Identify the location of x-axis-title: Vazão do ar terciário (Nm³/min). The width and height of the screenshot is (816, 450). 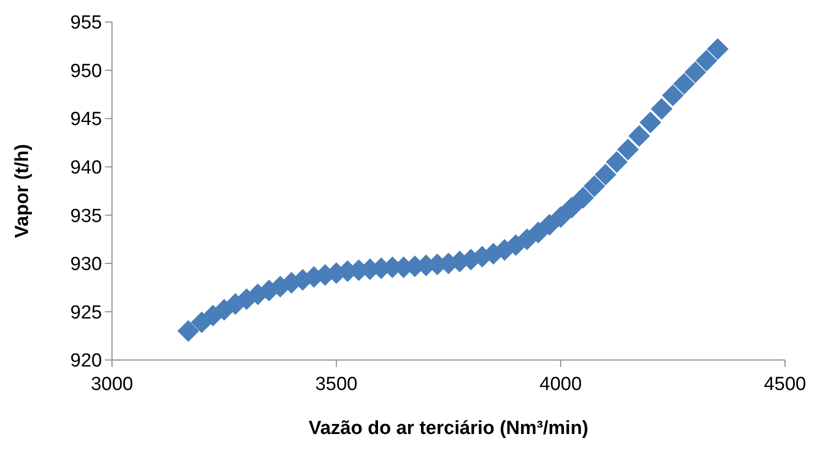
(448, 428).